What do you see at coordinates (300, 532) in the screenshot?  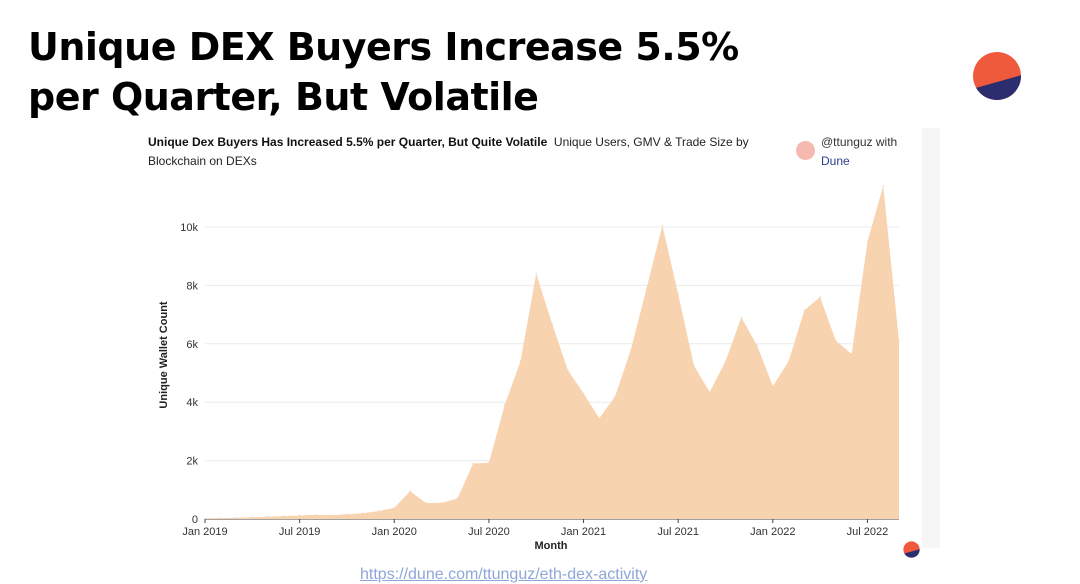 I see `x-tick-label: Jul 2019` at bounding box center [300, 532].